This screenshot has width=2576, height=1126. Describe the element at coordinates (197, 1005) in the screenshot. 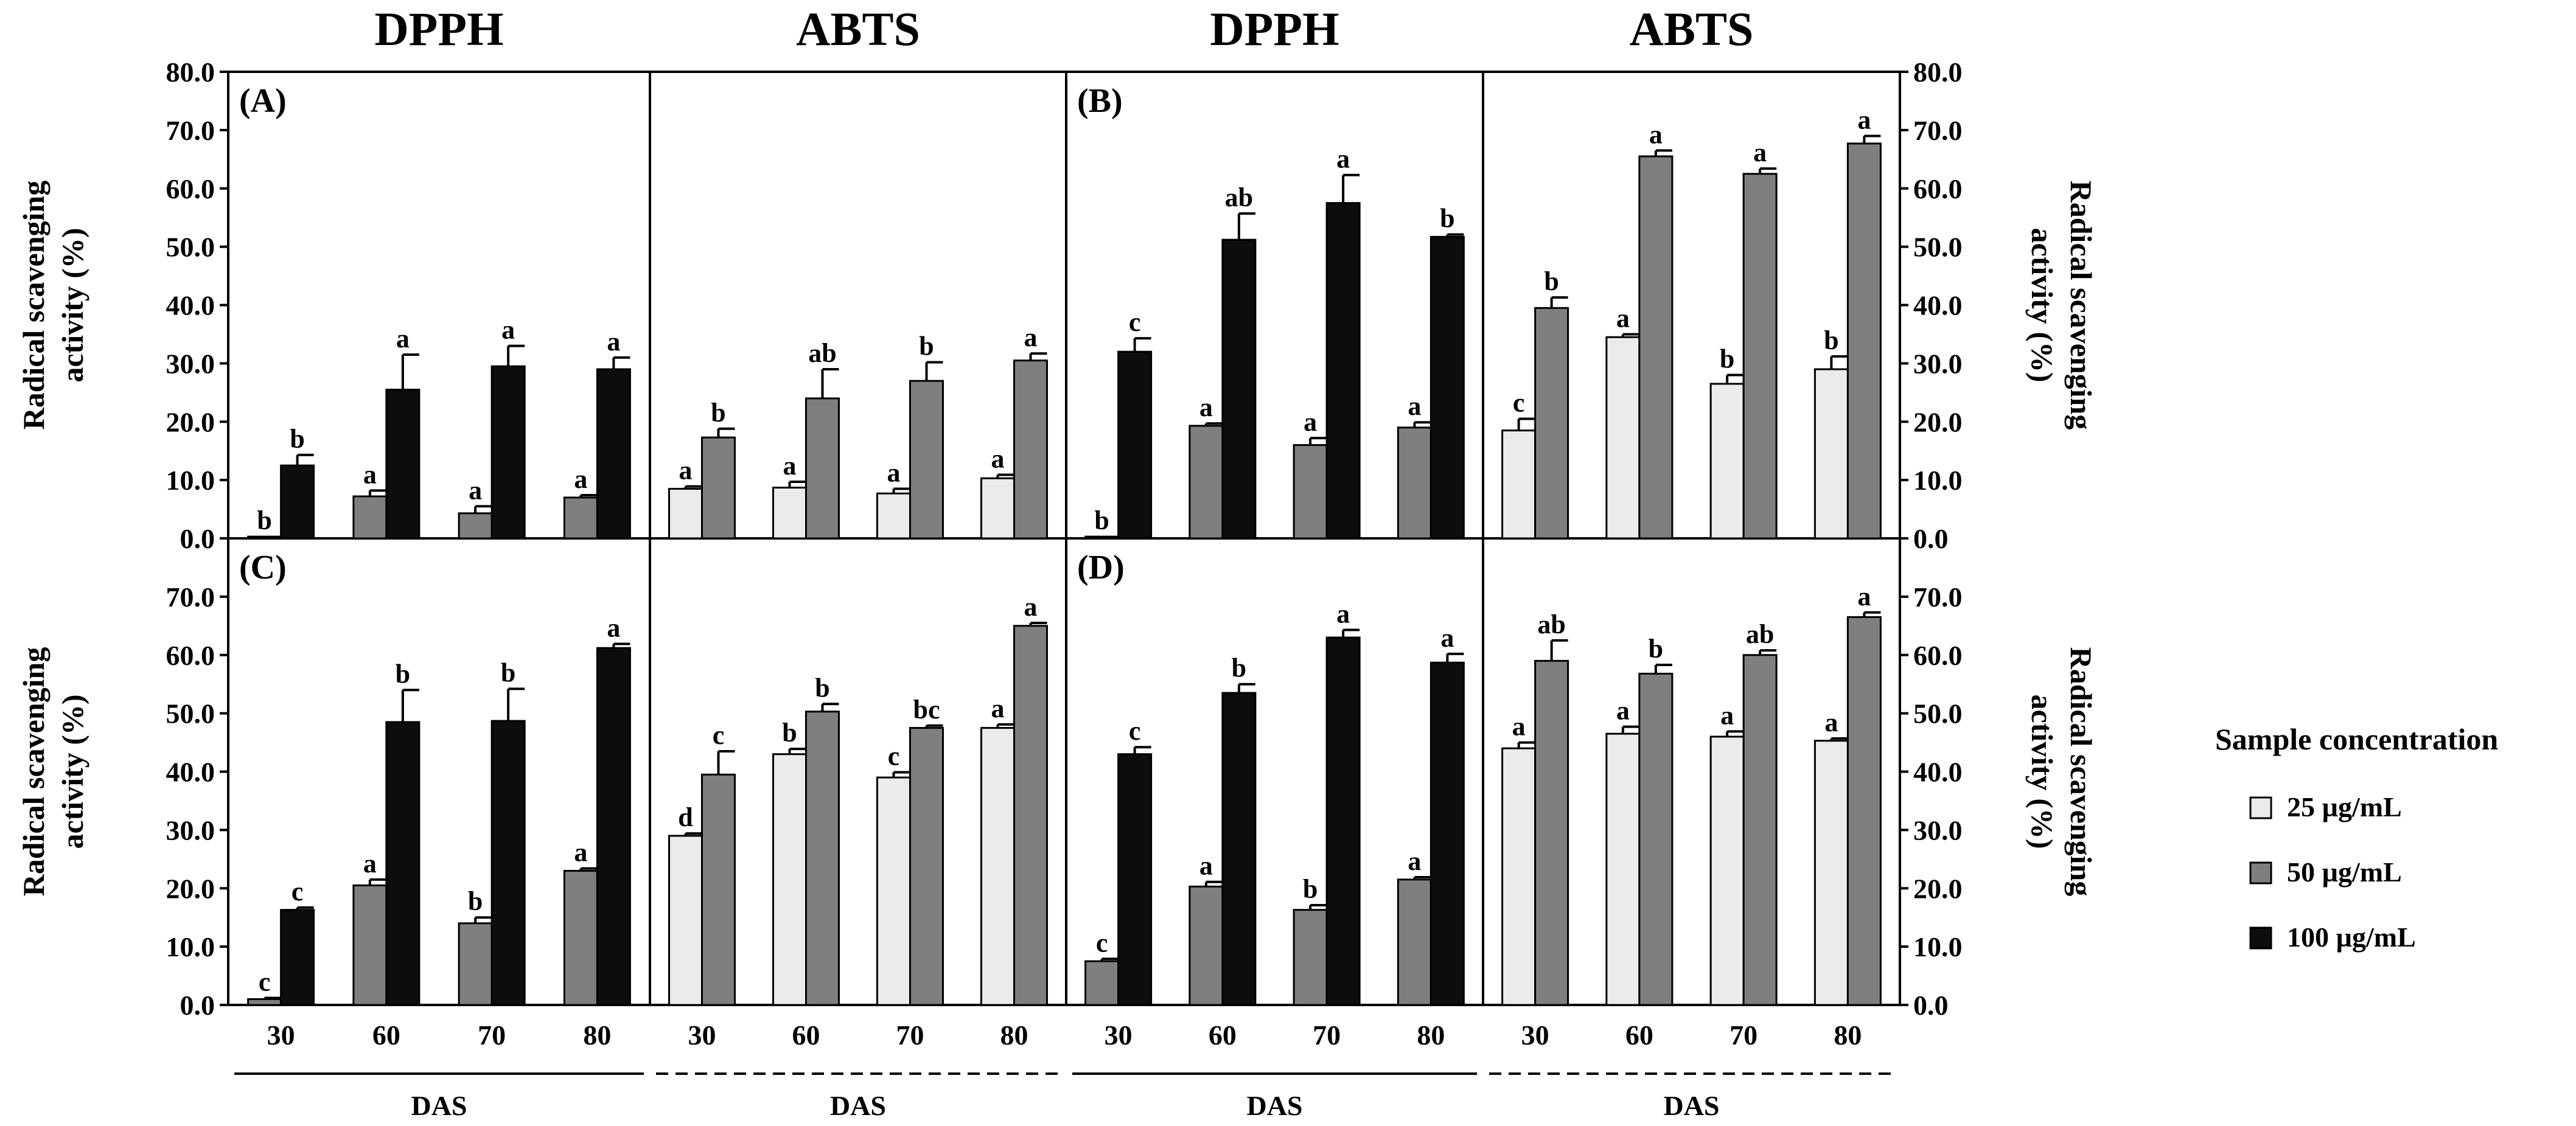

I see `y-tick-label: 0.0` at that location.